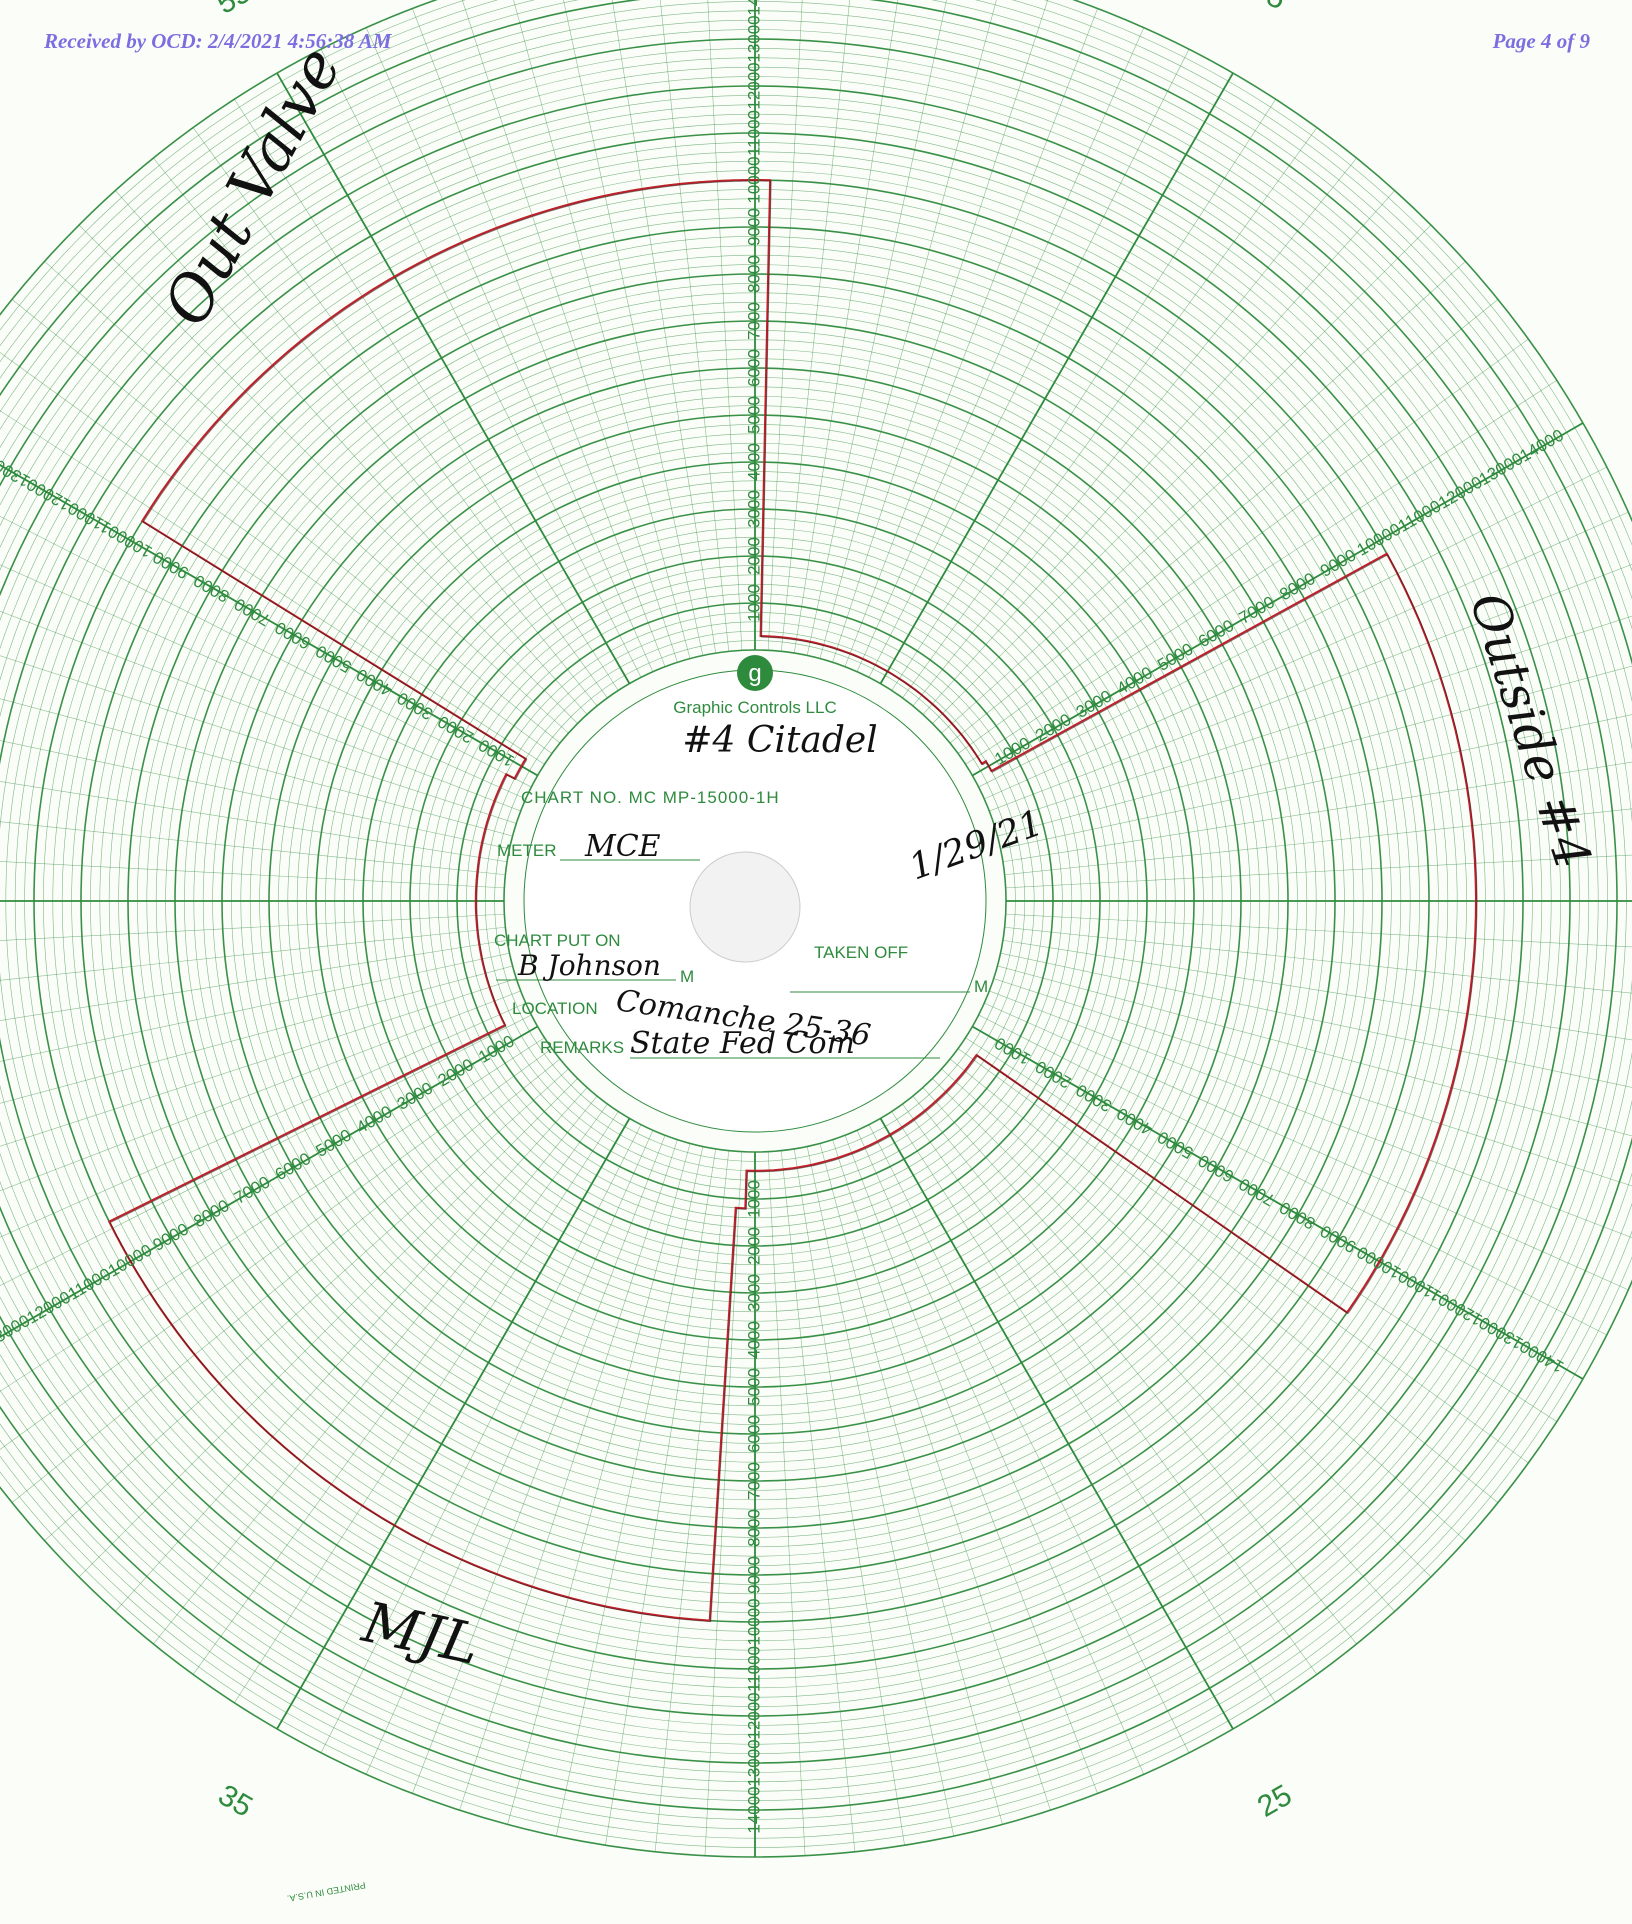 The height and width of the screenshot is (1924, 1632). What do you see at coordinates (754, 707) in the screenshot?
I see `brand: Graphic Controls LLC` at bounding box center [754, 707].